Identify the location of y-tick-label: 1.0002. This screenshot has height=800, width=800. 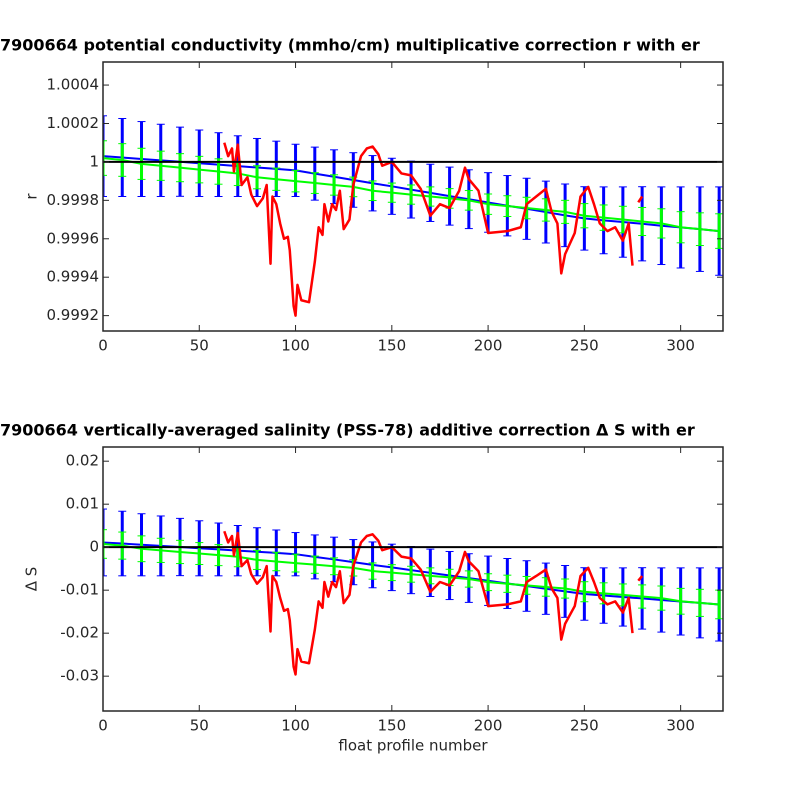
(73, 123).